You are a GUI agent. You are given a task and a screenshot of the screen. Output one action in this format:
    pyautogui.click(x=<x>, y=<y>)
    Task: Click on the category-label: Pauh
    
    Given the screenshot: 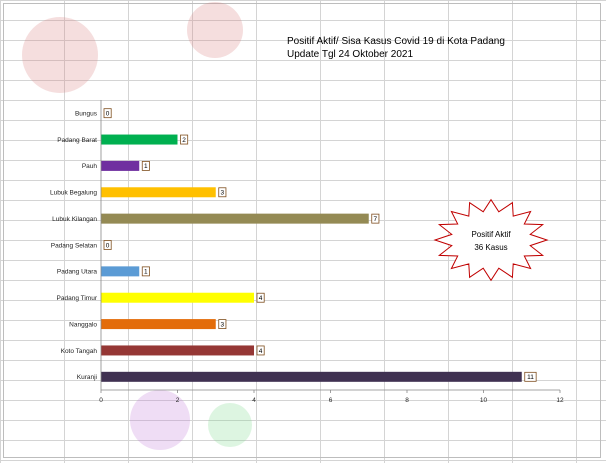 What is the action you would take?
    pyautogui.click(x=90, y=166)
    